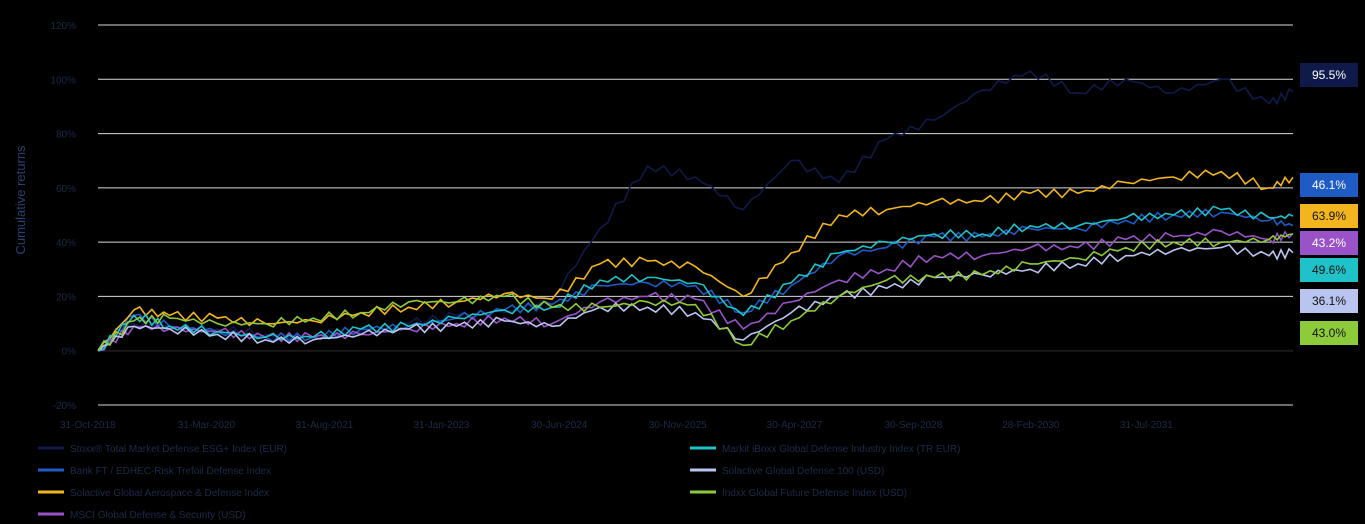  I want to click on end-value-label: 46.1%, so click(1329, 185).